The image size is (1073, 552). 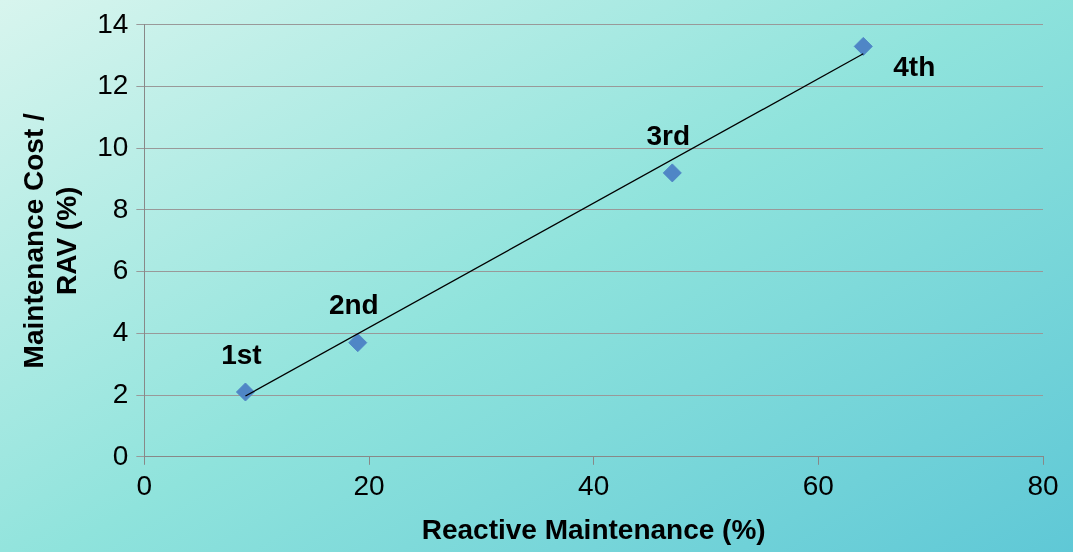 What do you see at coordinates (120, 455) in the screenshot?
I see `y-tick-label: 0` at bounding box center [120, 455].